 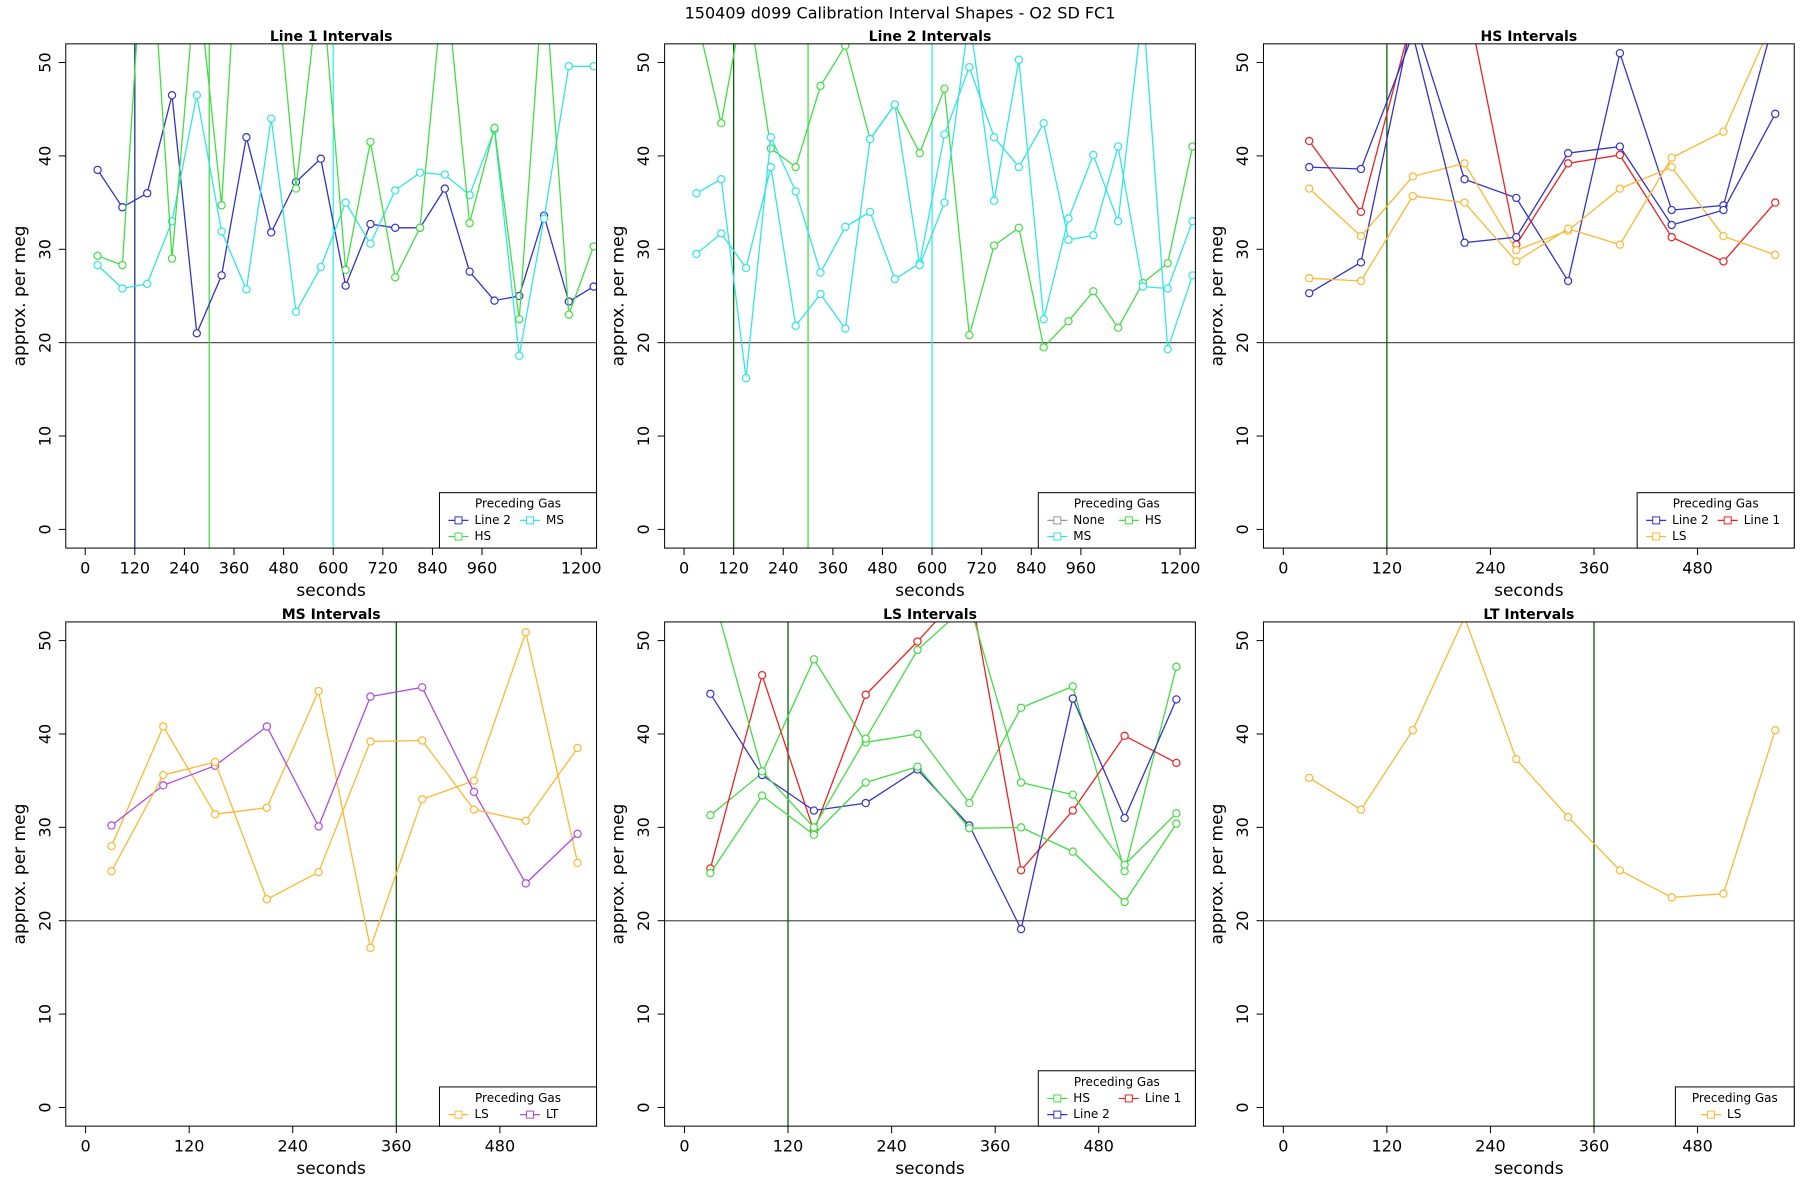 I want to click on x-tick-label: 960, so click(x=482, y=568).